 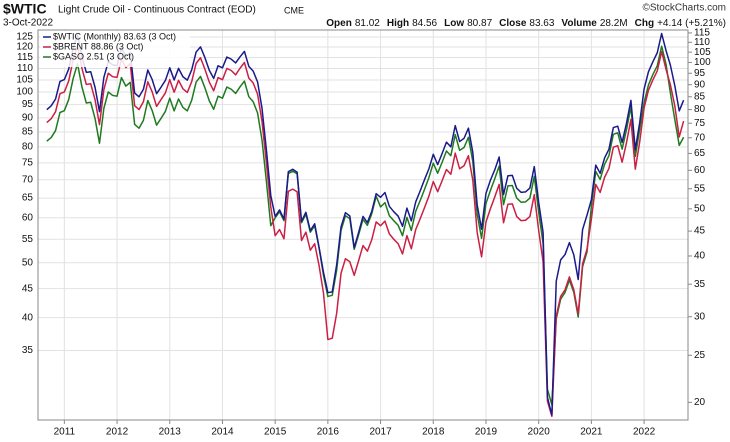 I want to click on y-tick-label: 115, so click(x=25, y=57).